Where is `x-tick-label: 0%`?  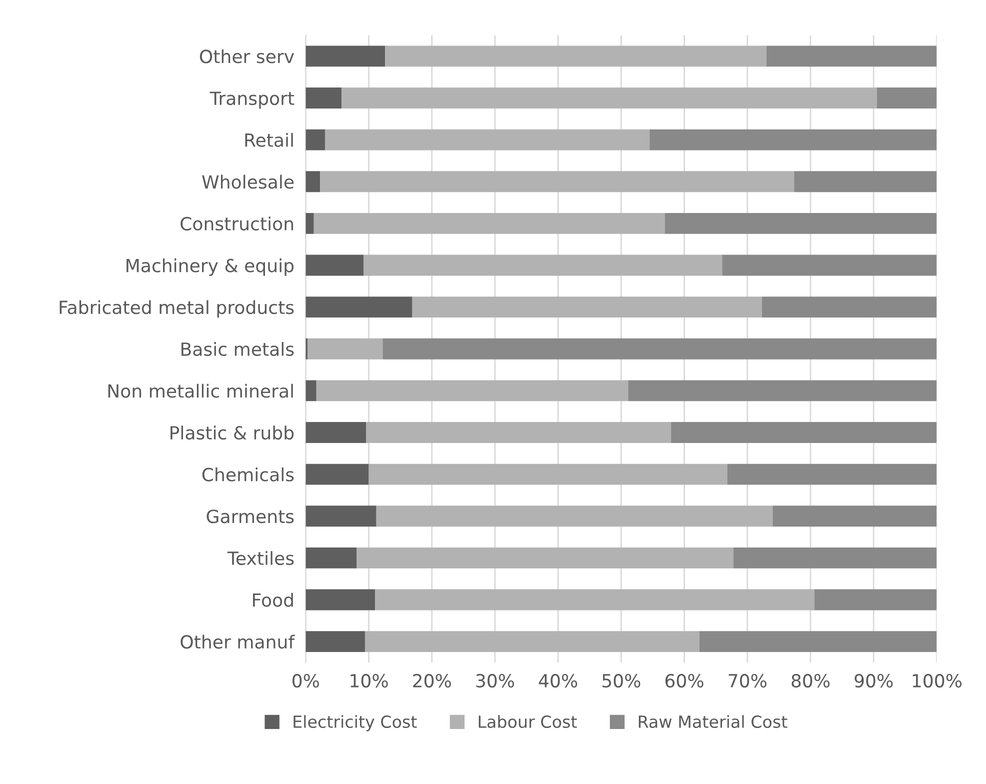
x-tick-label: 0% is located at coordinates (305, 681).